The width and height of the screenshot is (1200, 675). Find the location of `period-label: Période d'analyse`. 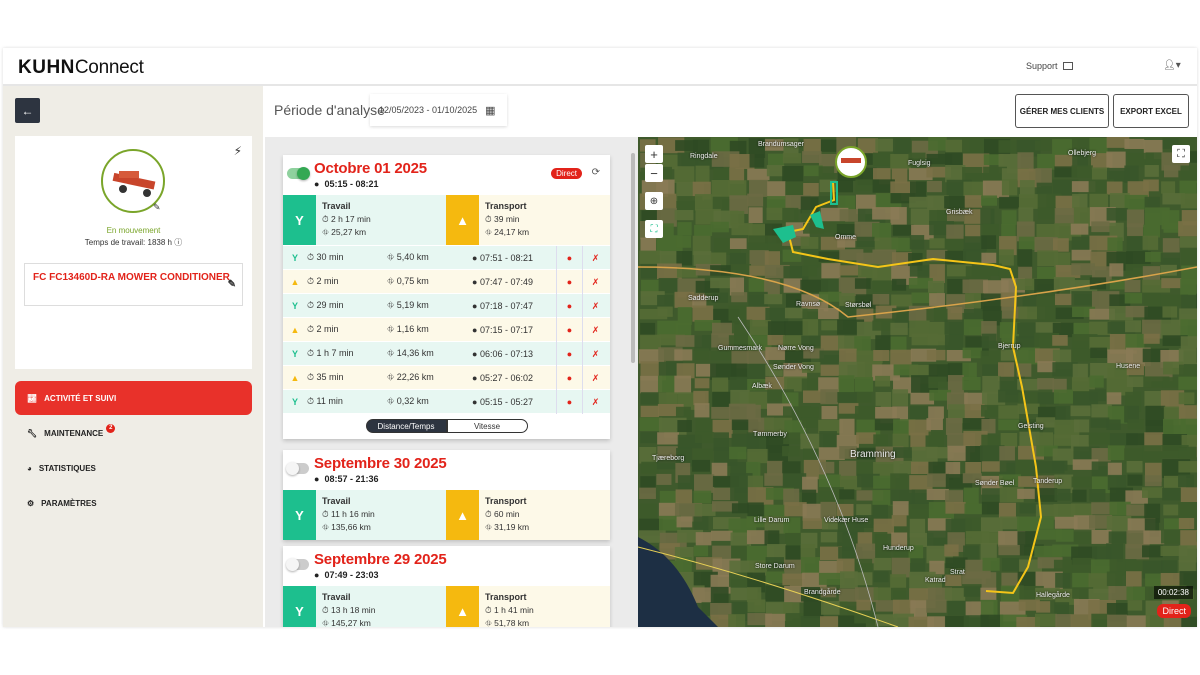

period-label: Période d'analyse is located at coordinates (329, 110).